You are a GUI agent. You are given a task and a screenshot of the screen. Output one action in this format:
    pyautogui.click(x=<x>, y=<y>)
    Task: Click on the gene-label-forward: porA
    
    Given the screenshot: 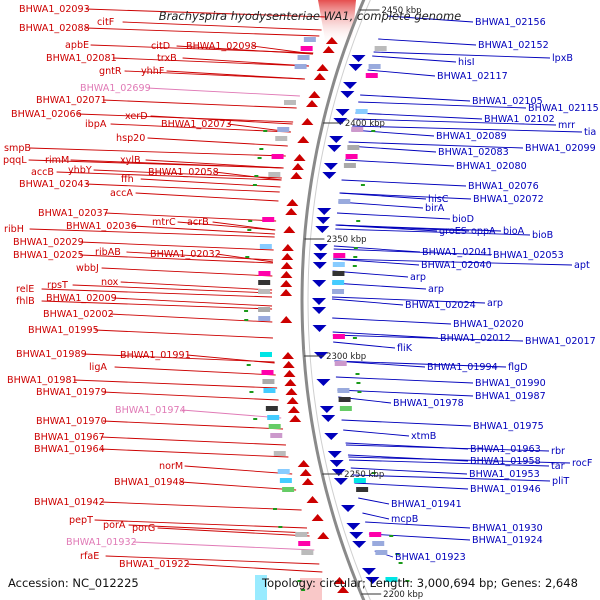 What is the action you would take?
    pyautogui.click(x=114, y=525)
    